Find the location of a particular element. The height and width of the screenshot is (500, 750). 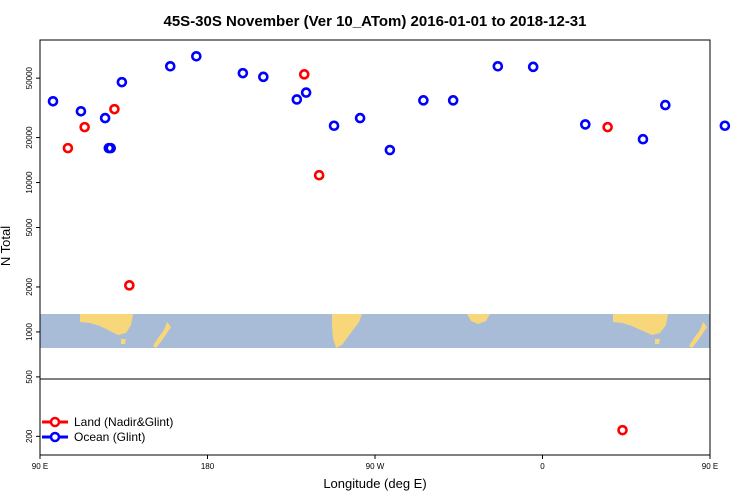

x-axis: 90 E 180 90 W 0 90 E is located at coordinates (375, 463).